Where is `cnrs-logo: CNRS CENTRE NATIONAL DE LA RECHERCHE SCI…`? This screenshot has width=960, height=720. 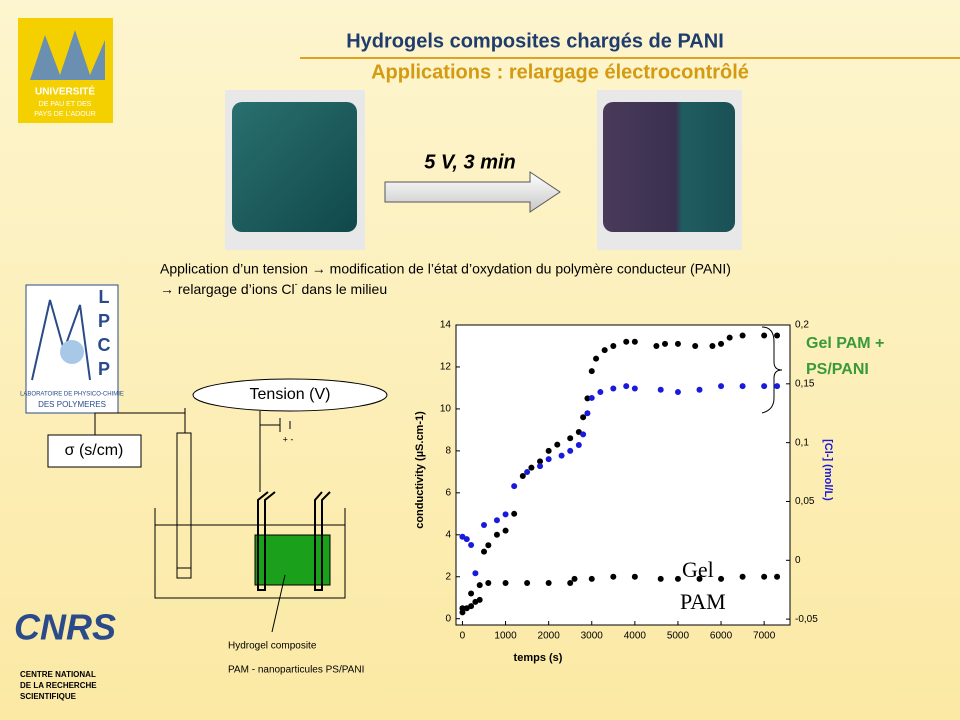 cnrs-logo: CNRS CENTRE NATIONAL DE LA RECHERCHE SCI… is located at coordinates (65, 654).